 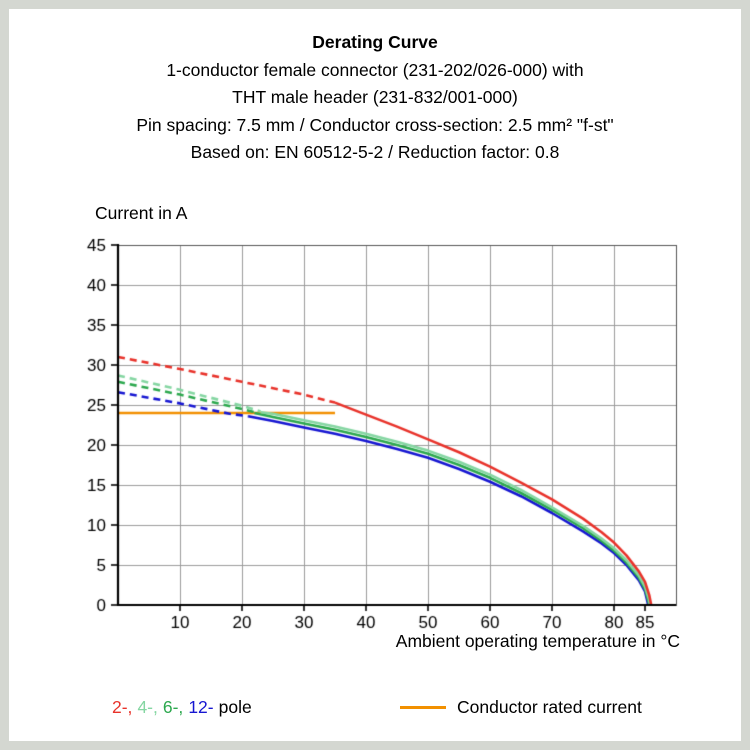 What do you see at coordinates (537, 641) in the screenshot?
I see `x-axis-label: Ambient operating temperature in °C` at bounding box center [537, 641].